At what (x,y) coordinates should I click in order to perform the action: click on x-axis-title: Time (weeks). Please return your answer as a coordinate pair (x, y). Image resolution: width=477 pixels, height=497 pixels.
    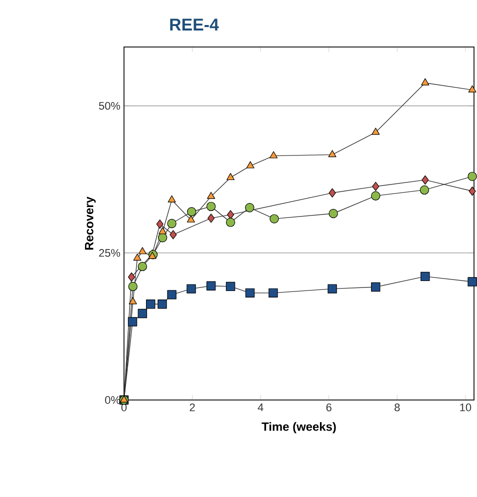
    Looking at the image, I should click on (299, 428).